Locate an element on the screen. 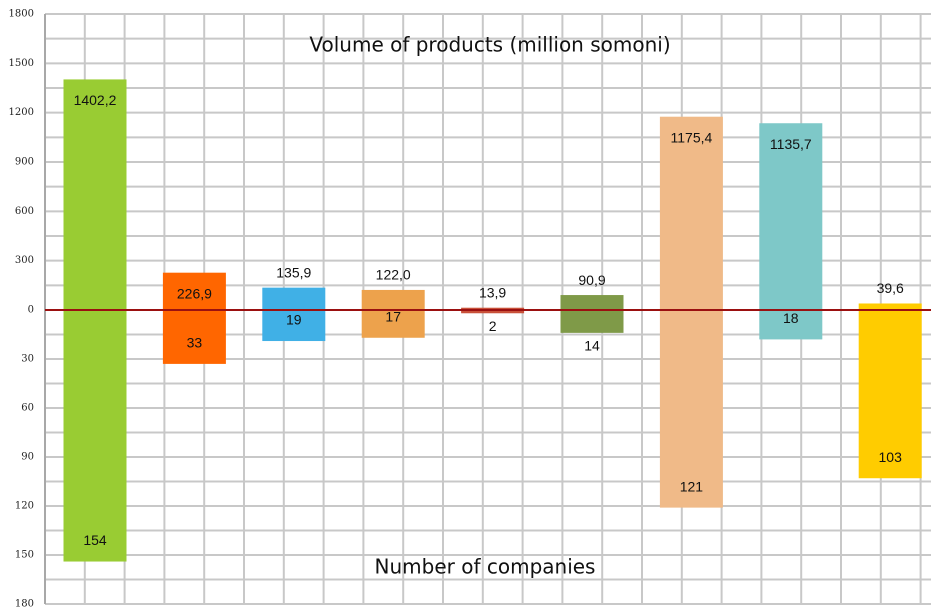 This screenshot has width=931, height=609. data-label: 121 is located at coordinates (692, 486).